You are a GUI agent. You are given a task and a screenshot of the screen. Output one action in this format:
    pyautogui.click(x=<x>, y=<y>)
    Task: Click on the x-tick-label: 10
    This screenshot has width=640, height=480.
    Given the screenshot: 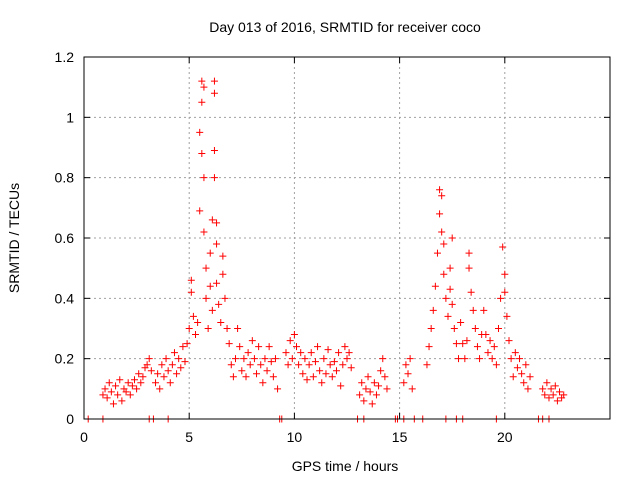 What is the action you would take?
    pyautogui.click(x=295, y=437)
    